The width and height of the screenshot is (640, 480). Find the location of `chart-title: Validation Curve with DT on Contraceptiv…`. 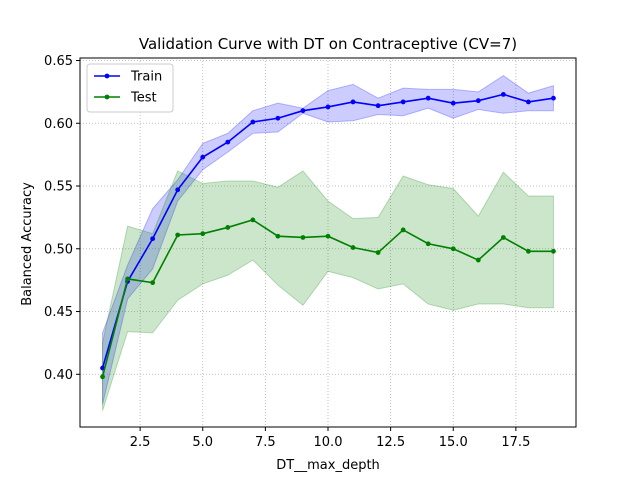

chart-title: Validation Curve with DT on Contraceptiv… is located at coordinates (328, 44).